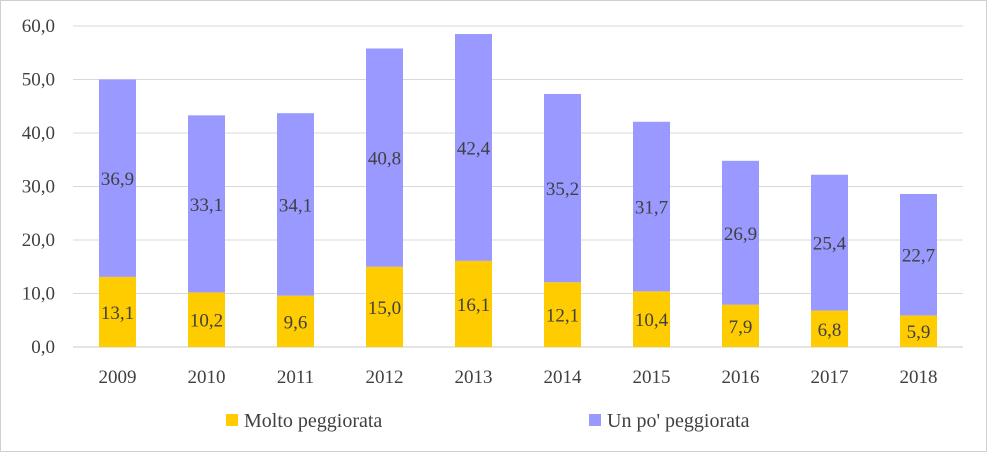 The height and width of the screenshot is (453, 987). What do you see at coordinates (118, 377) in the screenshot?
I see `x-tick-label: 2009` at bounding box center [118, 377].